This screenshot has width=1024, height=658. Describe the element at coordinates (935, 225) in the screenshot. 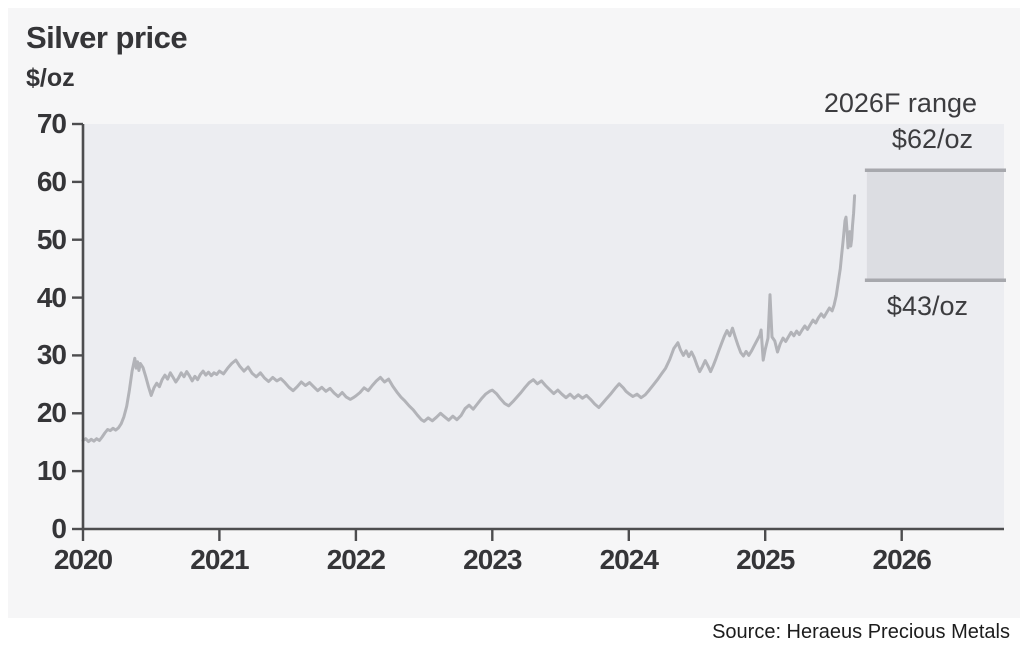

I see `forecast-range-box` at that location.